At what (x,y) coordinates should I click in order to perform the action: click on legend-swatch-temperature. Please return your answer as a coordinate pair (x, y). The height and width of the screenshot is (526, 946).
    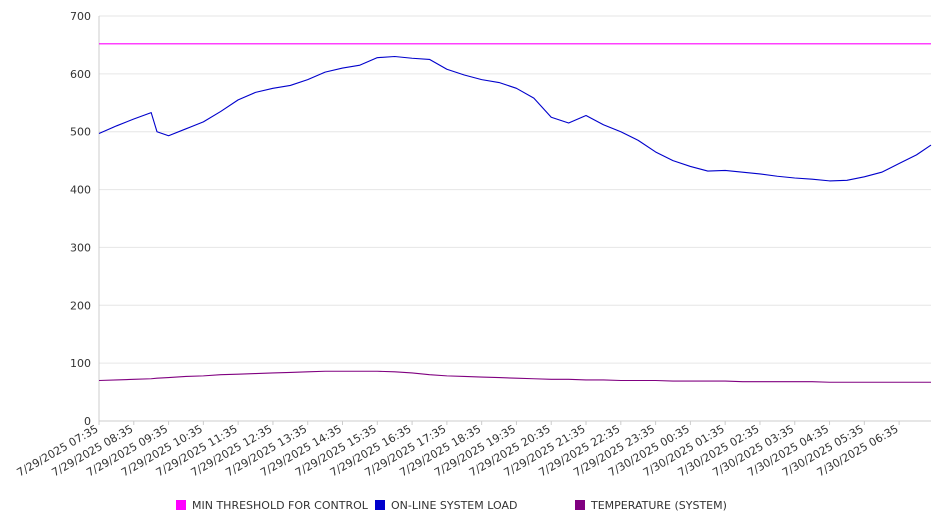
    Looking at the image, I should click on (580, 505).